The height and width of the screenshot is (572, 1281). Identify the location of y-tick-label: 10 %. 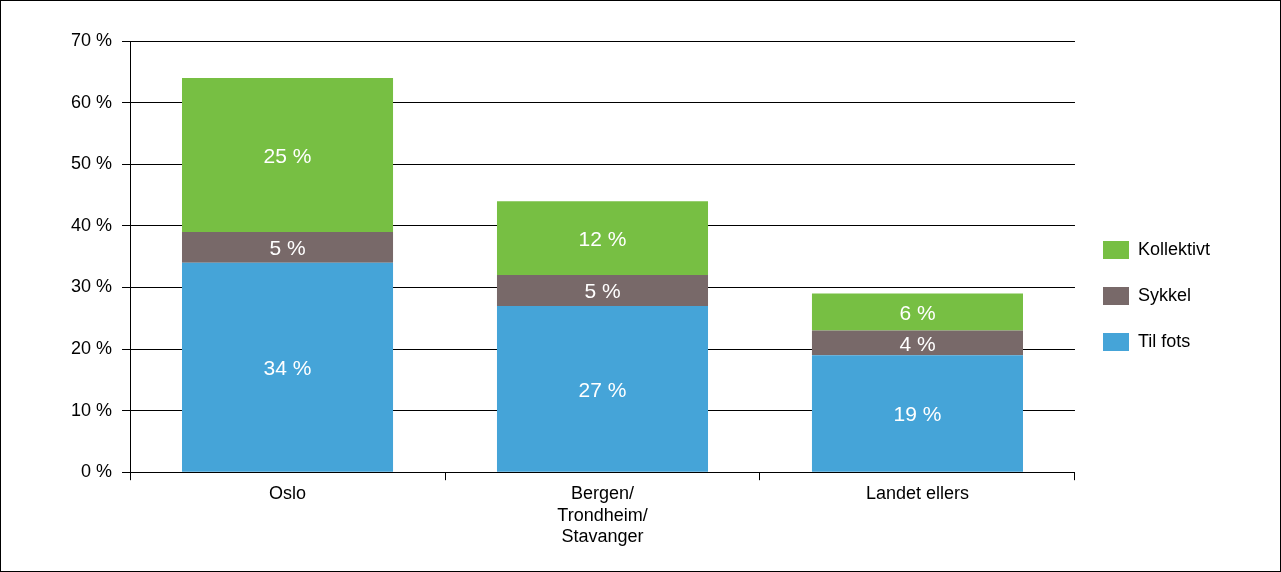
(92, 409).